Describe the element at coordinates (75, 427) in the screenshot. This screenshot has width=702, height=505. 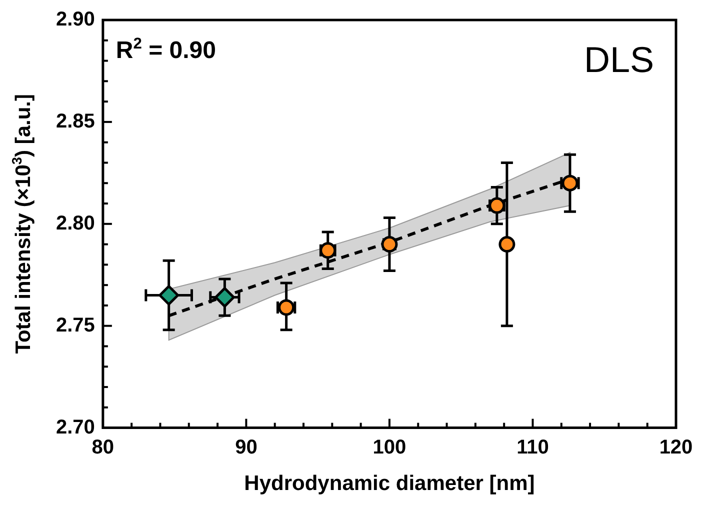
I see `y-tick-label: 2.70` at that location.